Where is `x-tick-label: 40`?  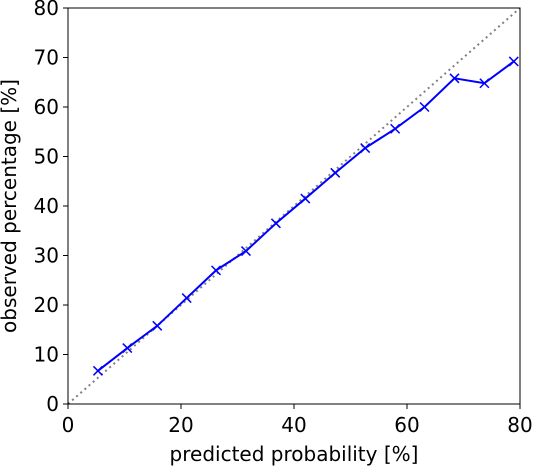
x-tick-label: 40 is located at coordinates (293, 425).